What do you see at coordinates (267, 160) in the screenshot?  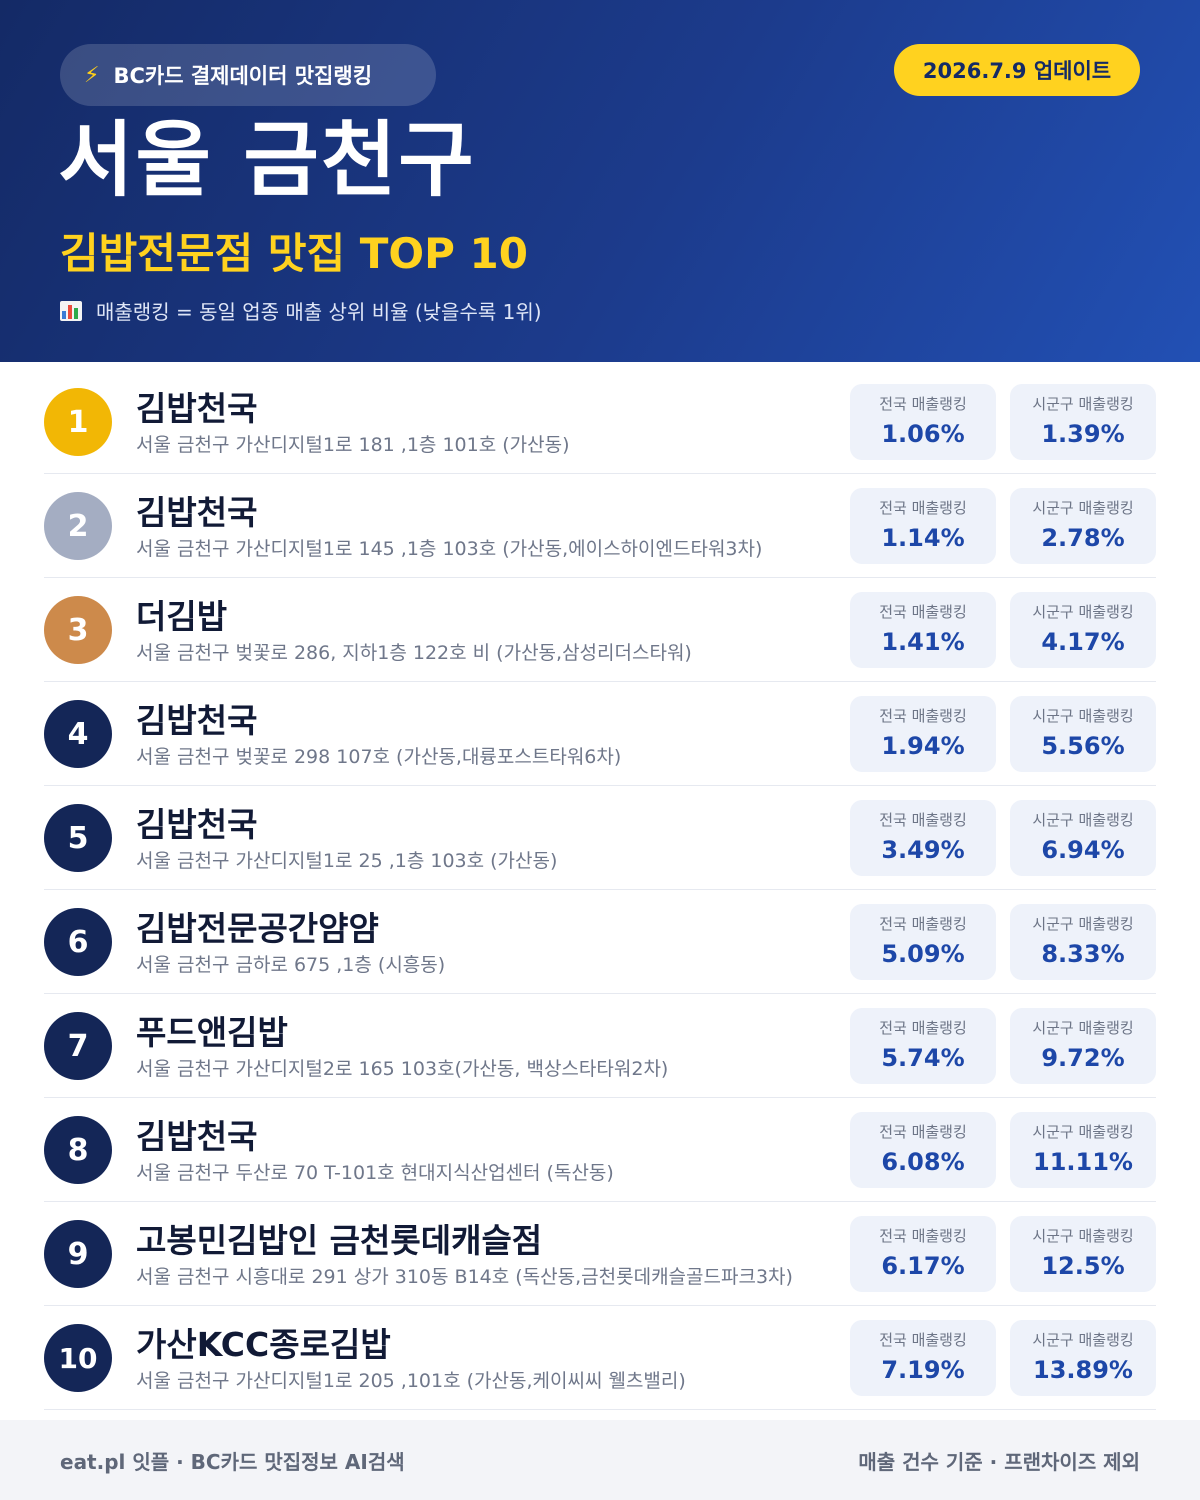 I see `region-title: 서울 금천구` at bounding box center [267, 160].